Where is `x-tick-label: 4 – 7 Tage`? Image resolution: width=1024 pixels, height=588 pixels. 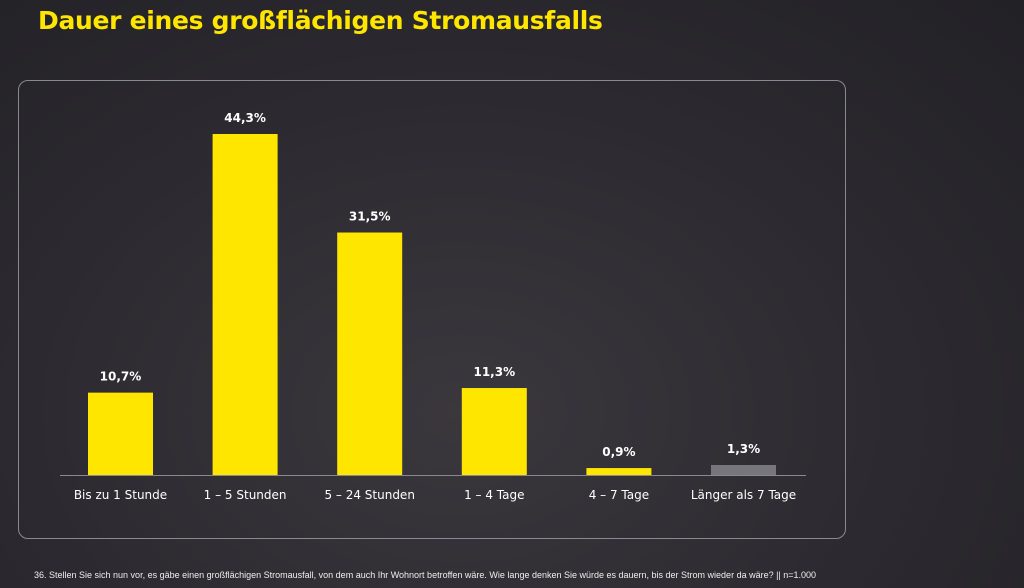 x-tick-label: 4 – 7 Tage is located at coordinates (619, 495).